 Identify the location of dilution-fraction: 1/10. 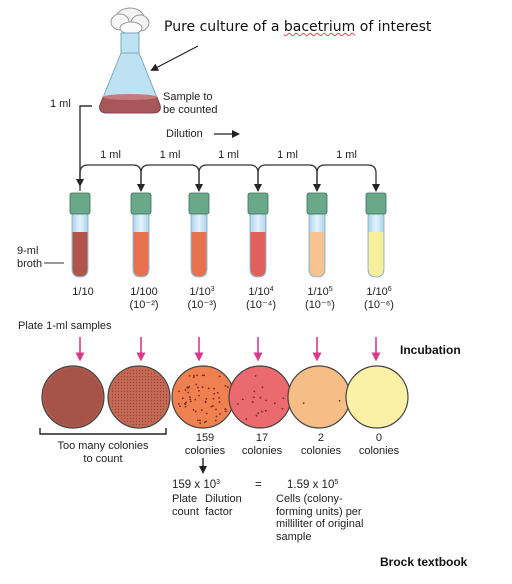
(82, 292).